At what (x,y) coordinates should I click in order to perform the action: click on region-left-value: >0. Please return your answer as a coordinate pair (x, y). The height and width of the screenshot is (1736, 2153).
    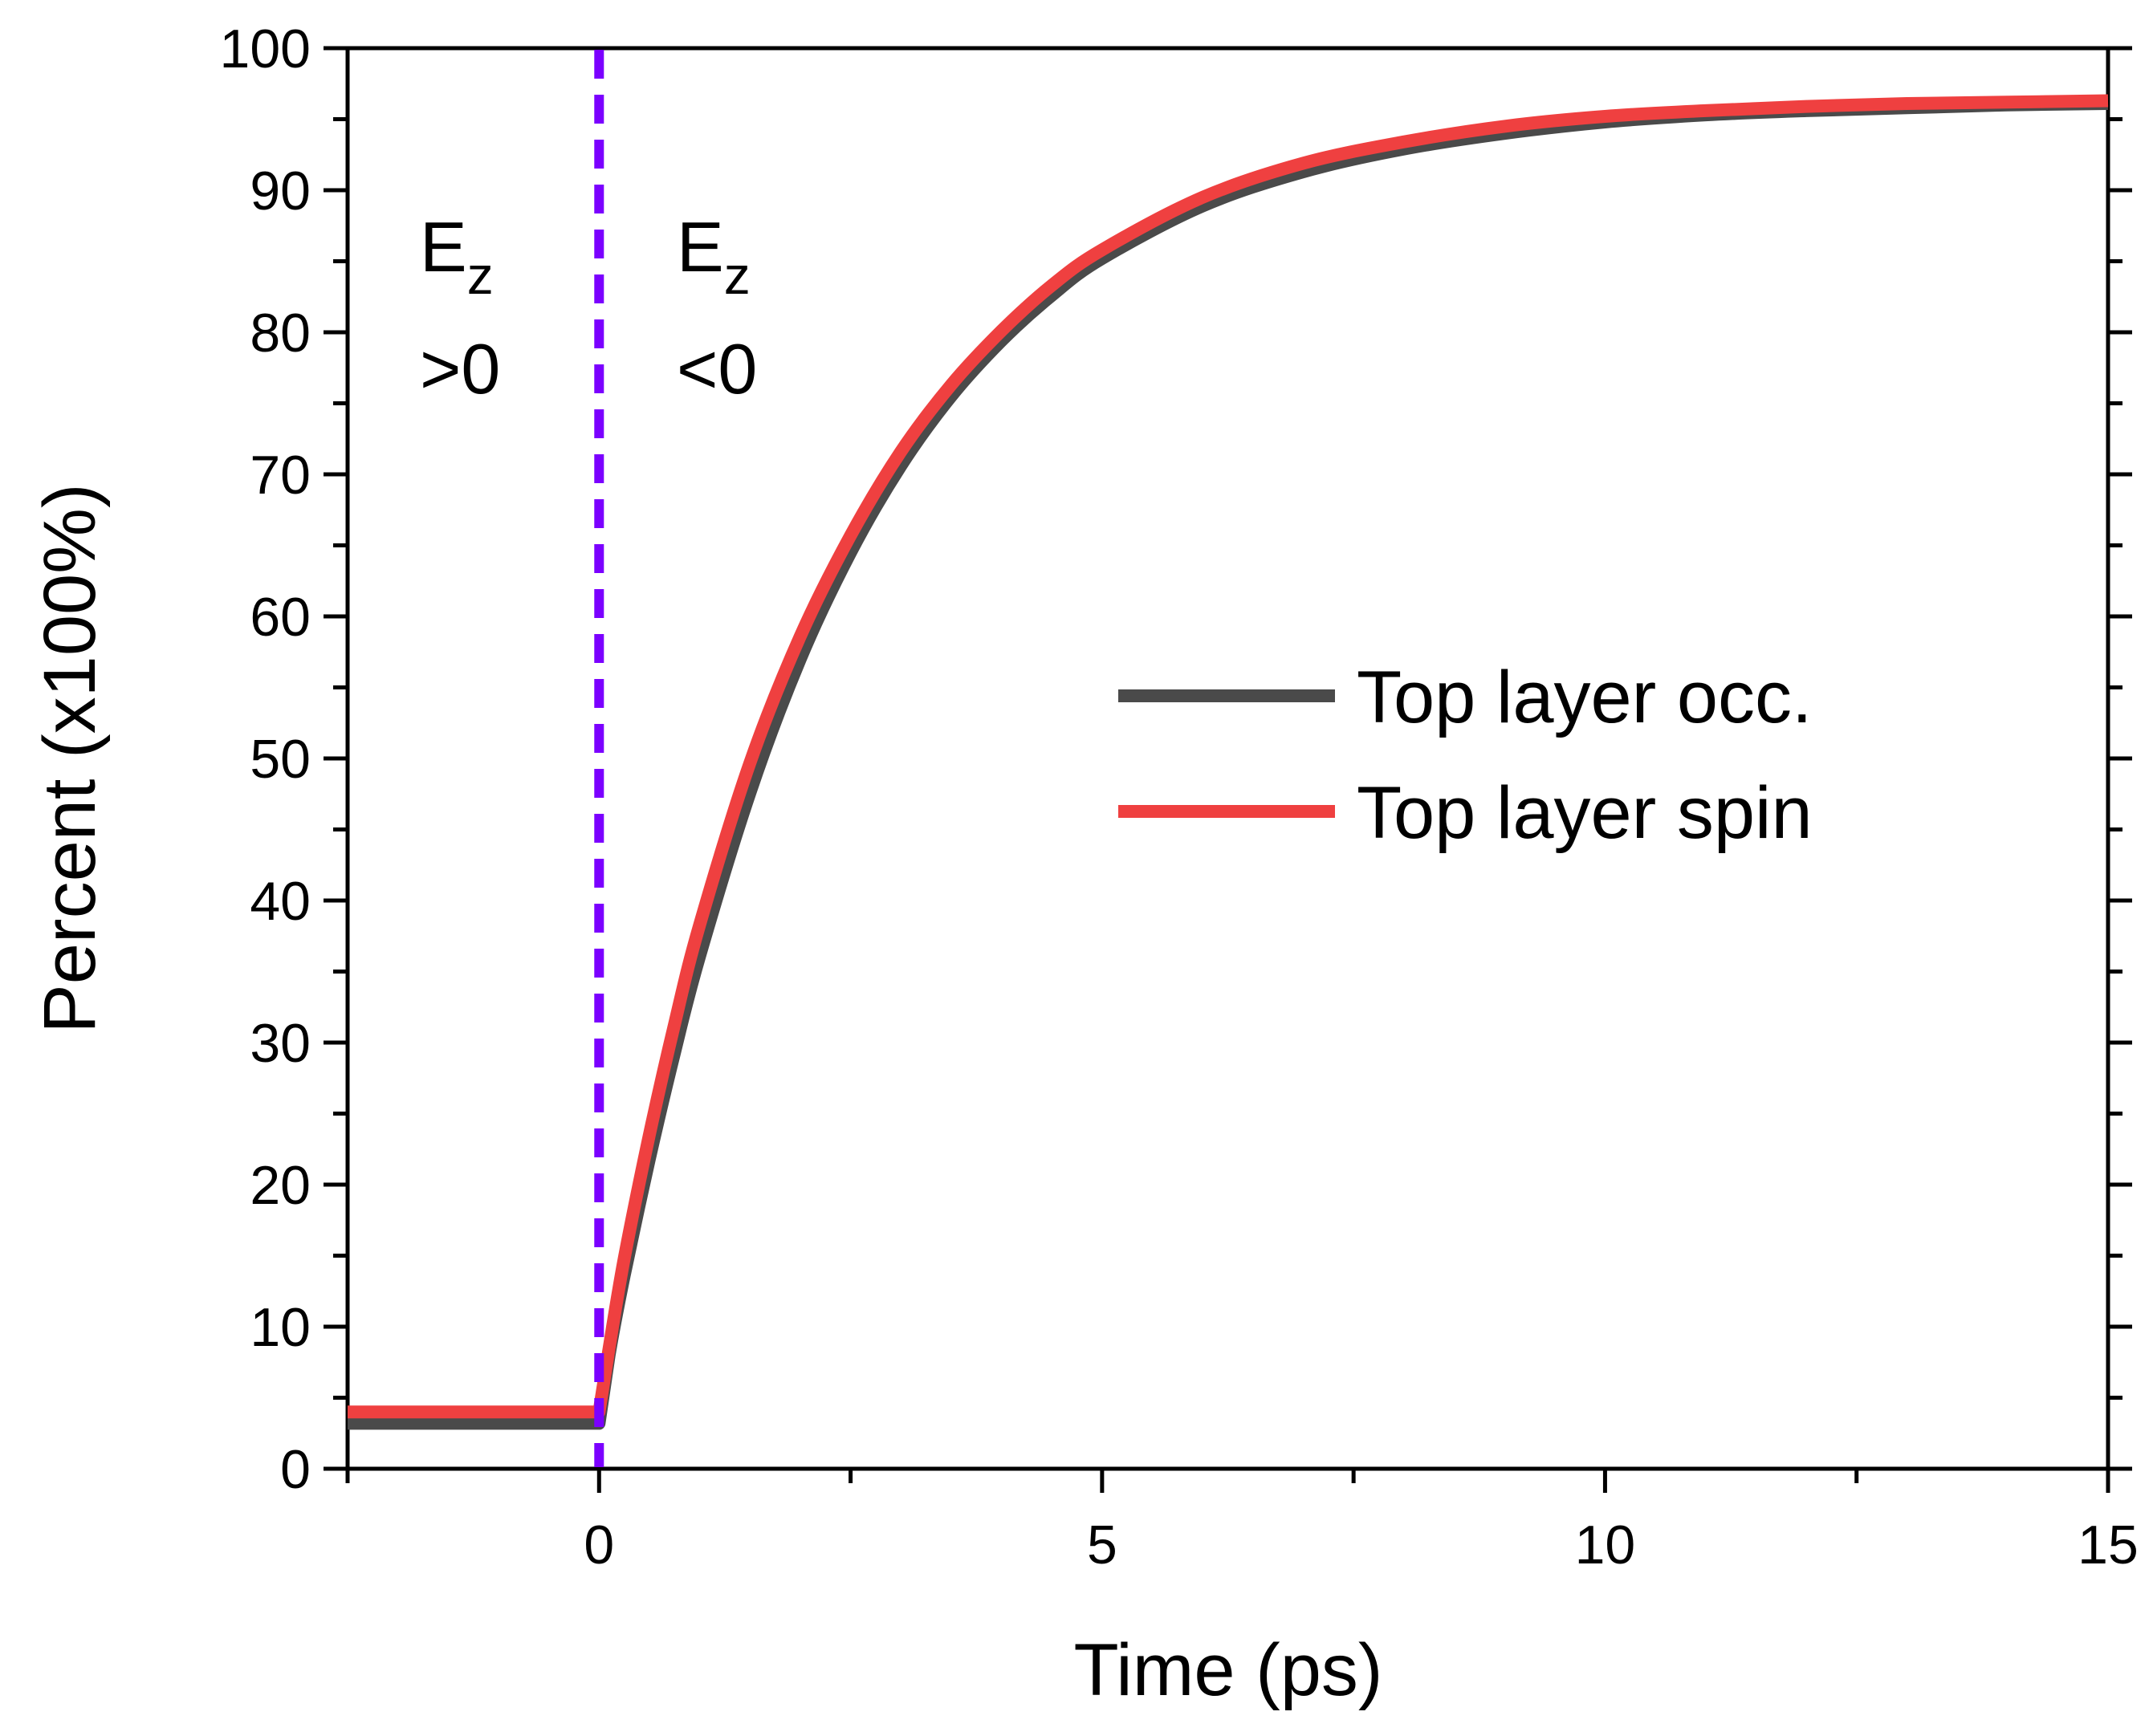
    Looking at the image, I should click on (460, 369).